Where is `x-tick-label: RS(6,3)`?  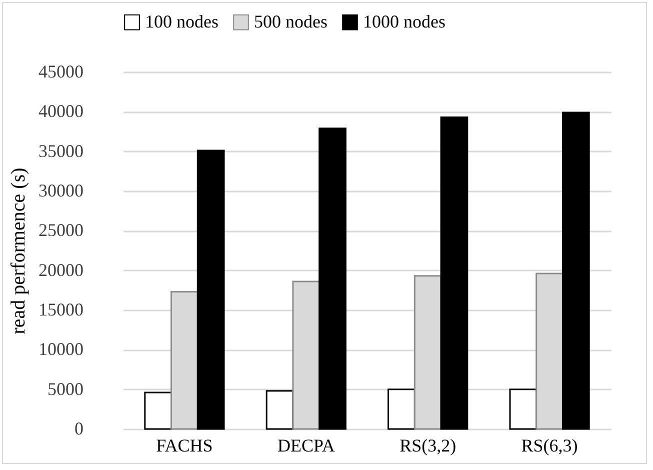
x-tick-label: RS(6,3) is located at coordinates (549, 446).